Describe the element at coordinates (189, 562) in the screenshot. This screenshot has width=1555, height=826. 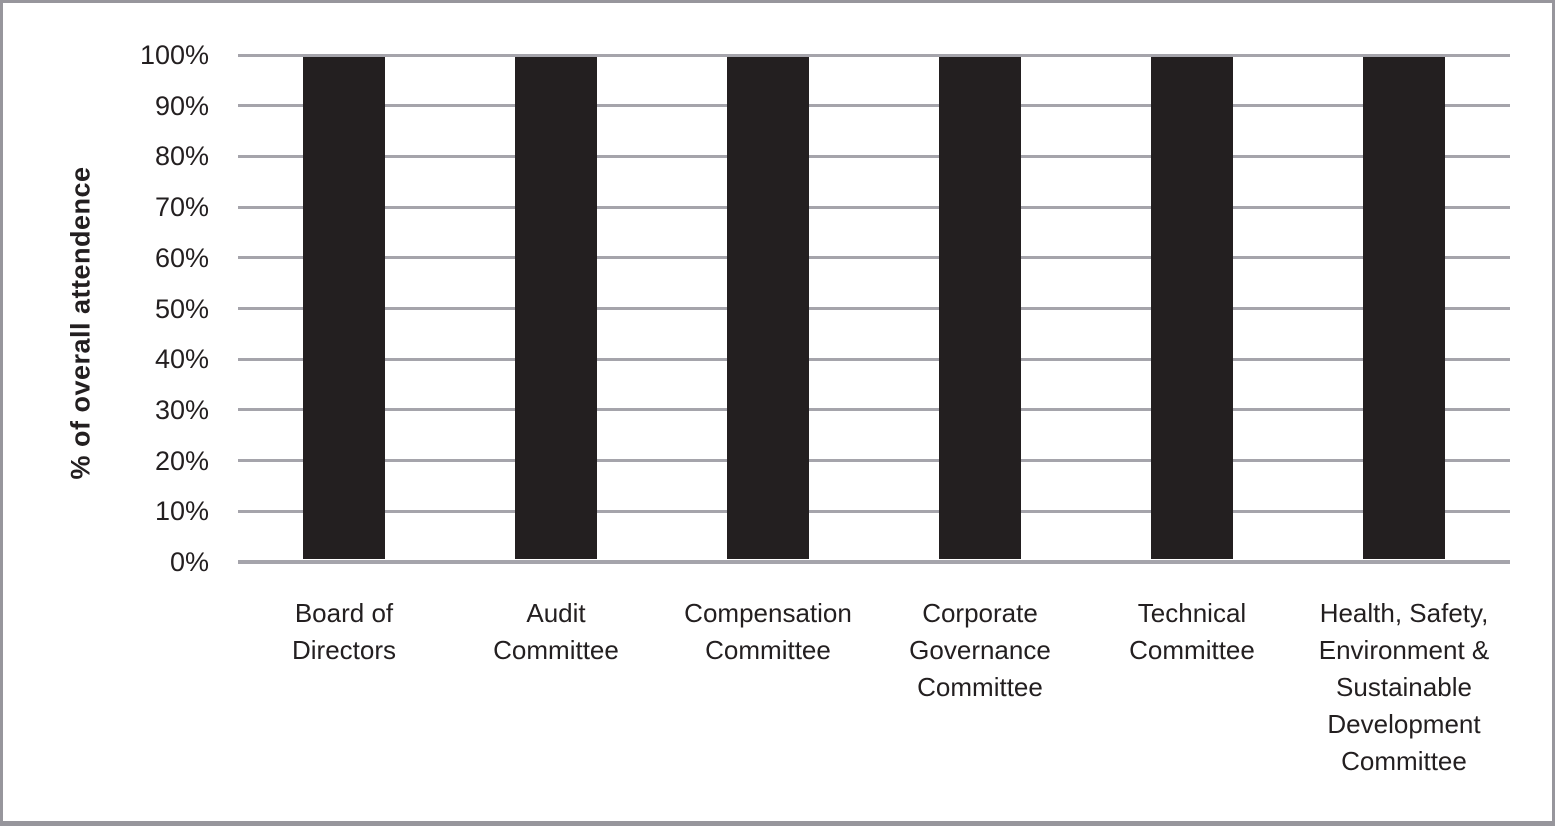
I see `y-tick-label: 0%` at that location.